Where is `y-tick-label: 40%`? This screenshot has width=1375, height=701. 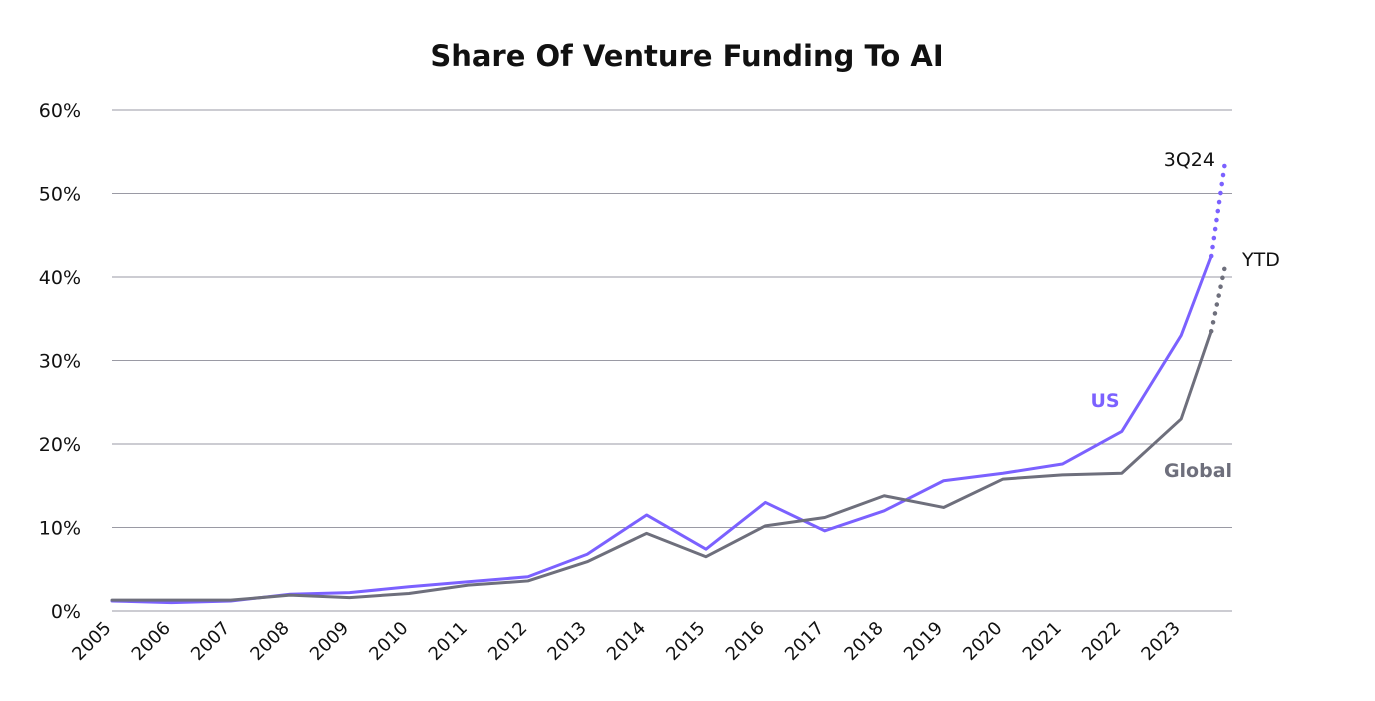
y-tick-label: 40% is located at coordinates (60, 278).